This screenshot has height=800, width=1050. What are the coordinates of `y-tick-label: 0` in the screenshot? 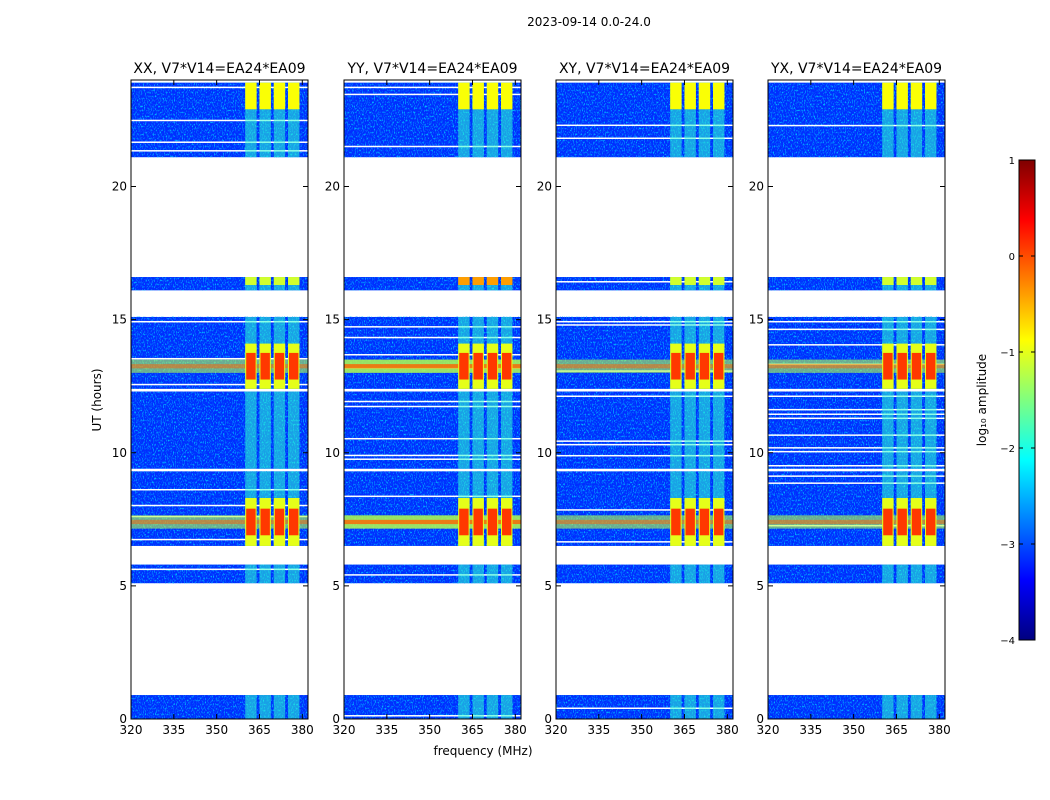 It's located at (336, 719).